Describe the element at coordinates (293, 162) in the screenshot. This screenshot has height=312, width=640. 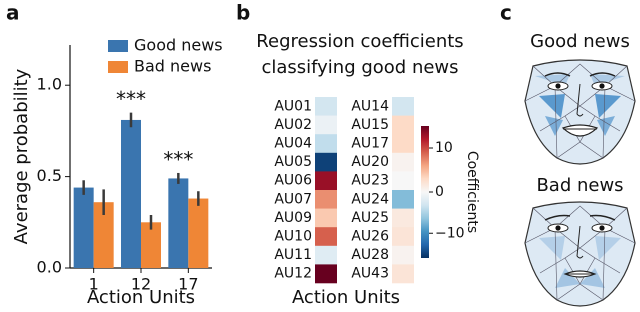
I see `row-label: AU05` at that location.